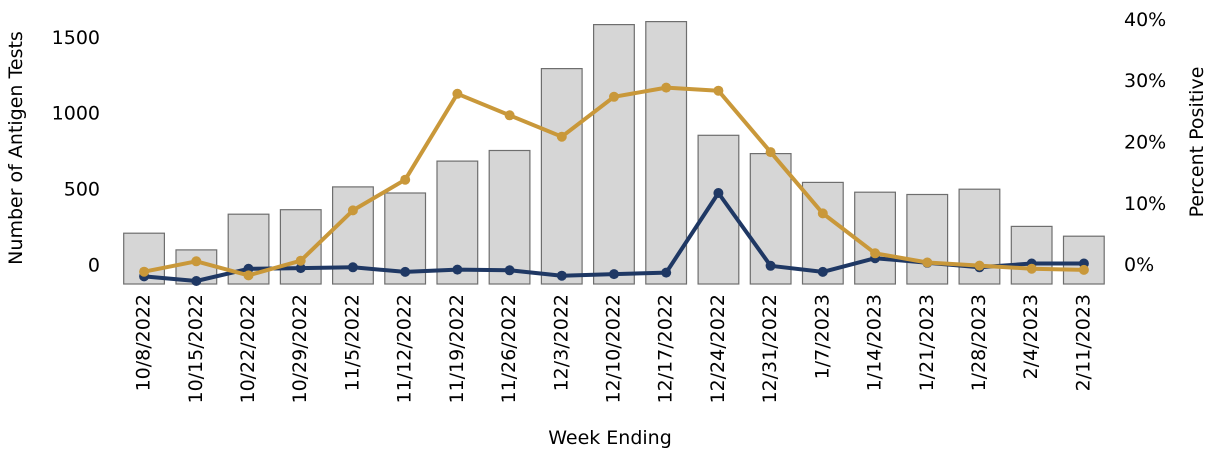 This screenshot has width=1212, height=453. What do you see at coordinates (875, 342) in the screenshot?
I see `x-tick-label: 1/14/2023` at bounding box center [875, 342].